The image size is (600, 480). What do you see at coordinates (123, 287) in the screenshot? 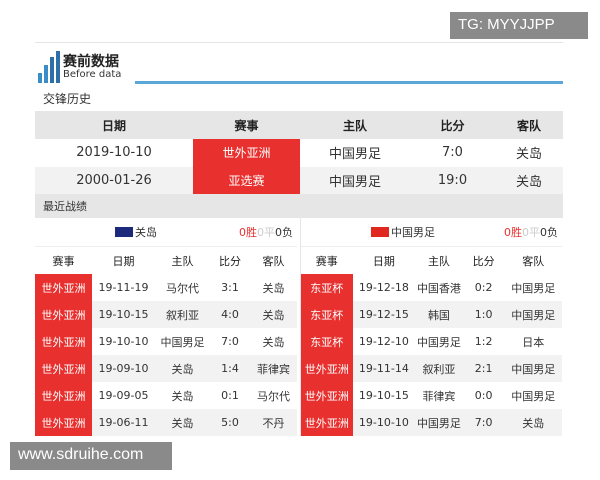
I see `cell: 19-11-19` at bounding box center [123, 287].